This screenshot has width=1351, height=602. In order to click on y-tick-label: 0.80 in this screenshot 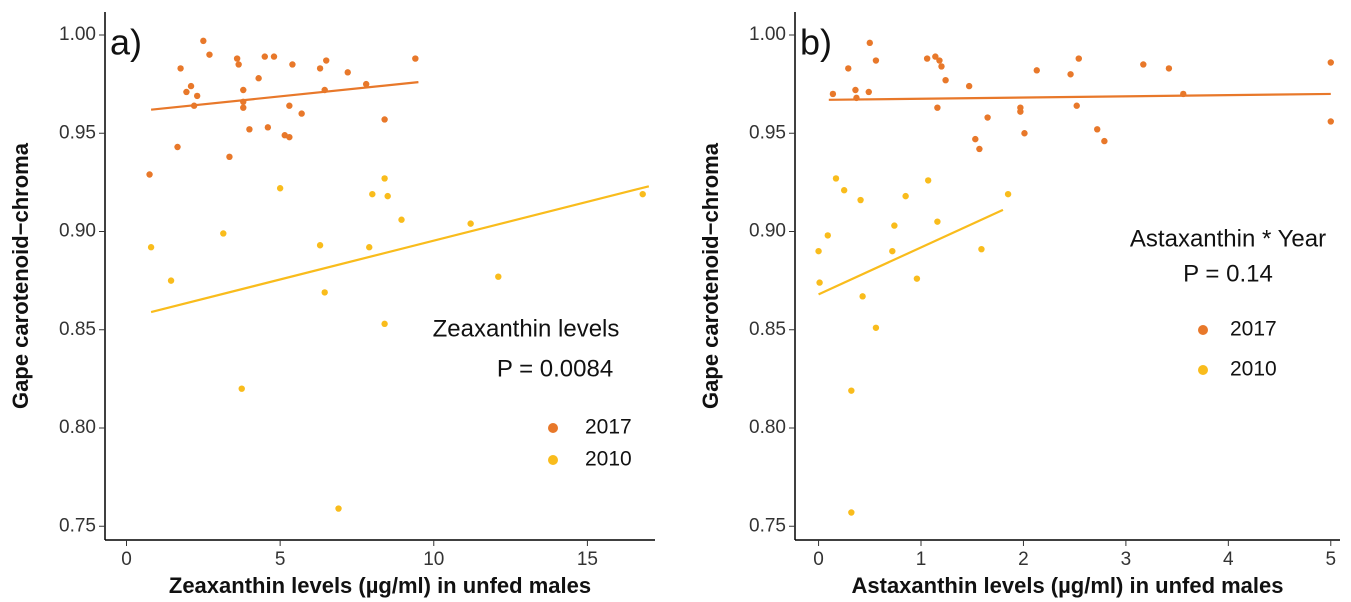, I will do `click(77, 427)`.